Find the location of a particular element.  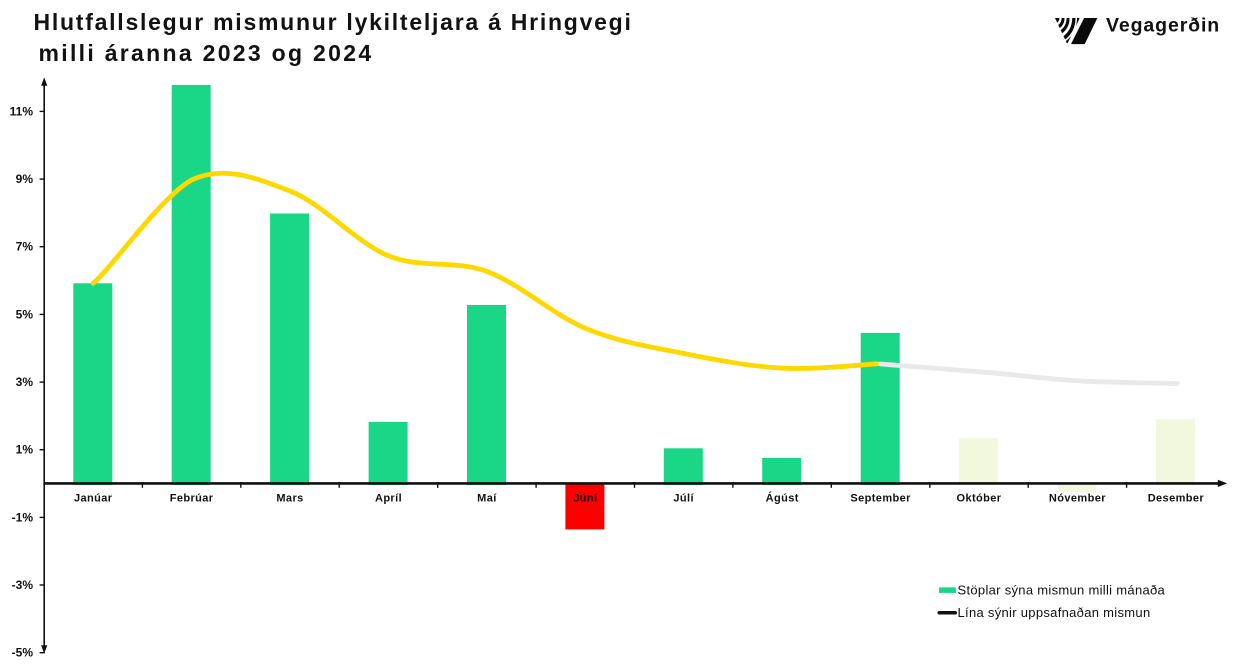

svg-text: -5% is located at coordinates (23, 653).